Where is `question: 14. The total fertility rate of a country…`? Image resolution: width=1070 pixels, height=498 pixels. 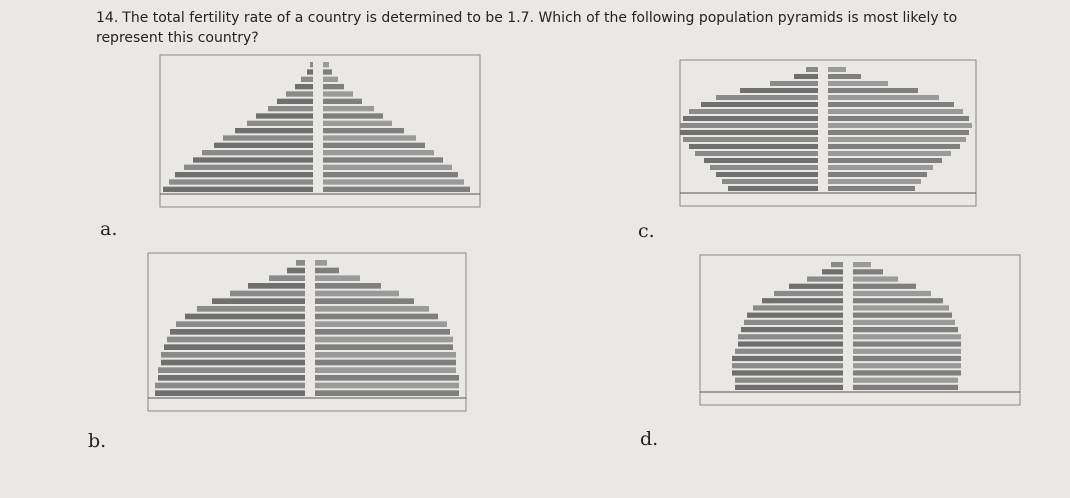 question: 14. The total fertility rate of a country… is located at coordinates (546, 28).